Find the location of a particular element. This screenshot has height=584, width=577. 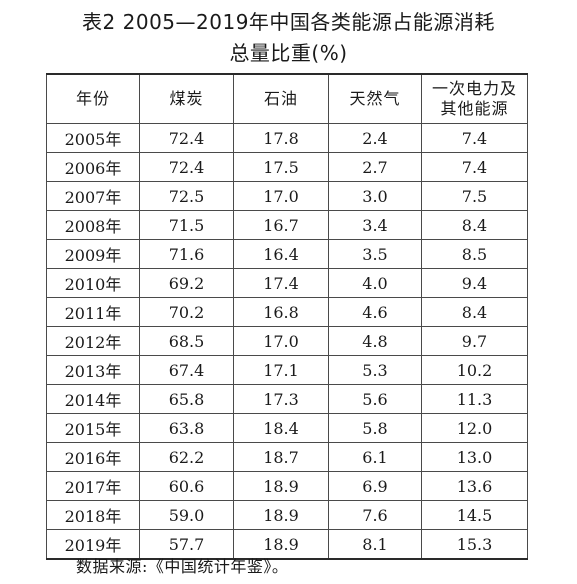

header-other: 一次电力及 其他能源 is located at coordinates (474, 98).